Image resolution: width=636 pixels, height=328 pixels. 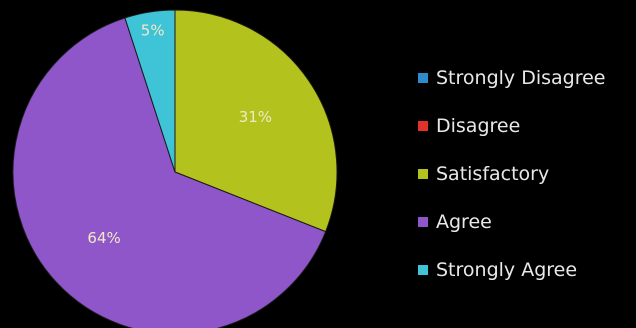 I want to click on legend-item-satisfactory: Satisfactory, so click(x=525, y=174).